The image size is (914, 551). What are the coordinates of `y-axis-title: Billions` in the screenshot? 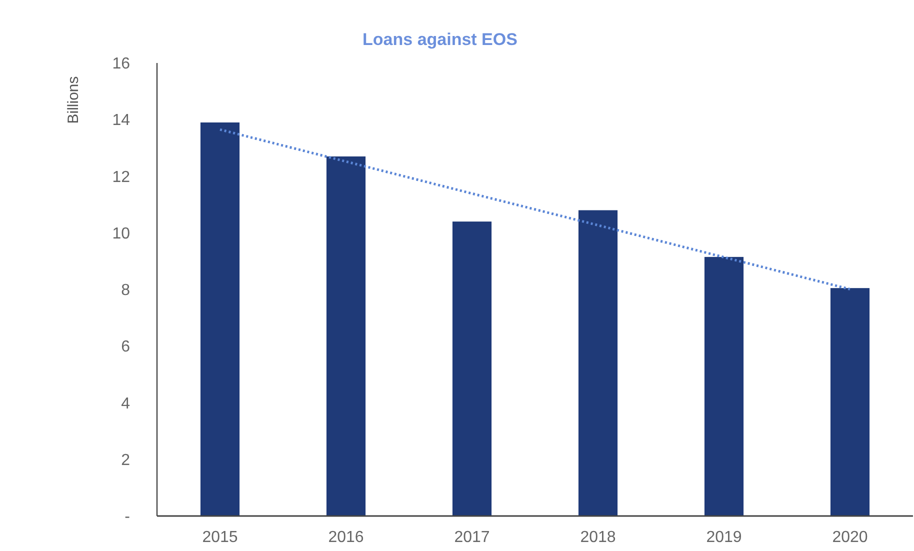 It's located at (73, 100).